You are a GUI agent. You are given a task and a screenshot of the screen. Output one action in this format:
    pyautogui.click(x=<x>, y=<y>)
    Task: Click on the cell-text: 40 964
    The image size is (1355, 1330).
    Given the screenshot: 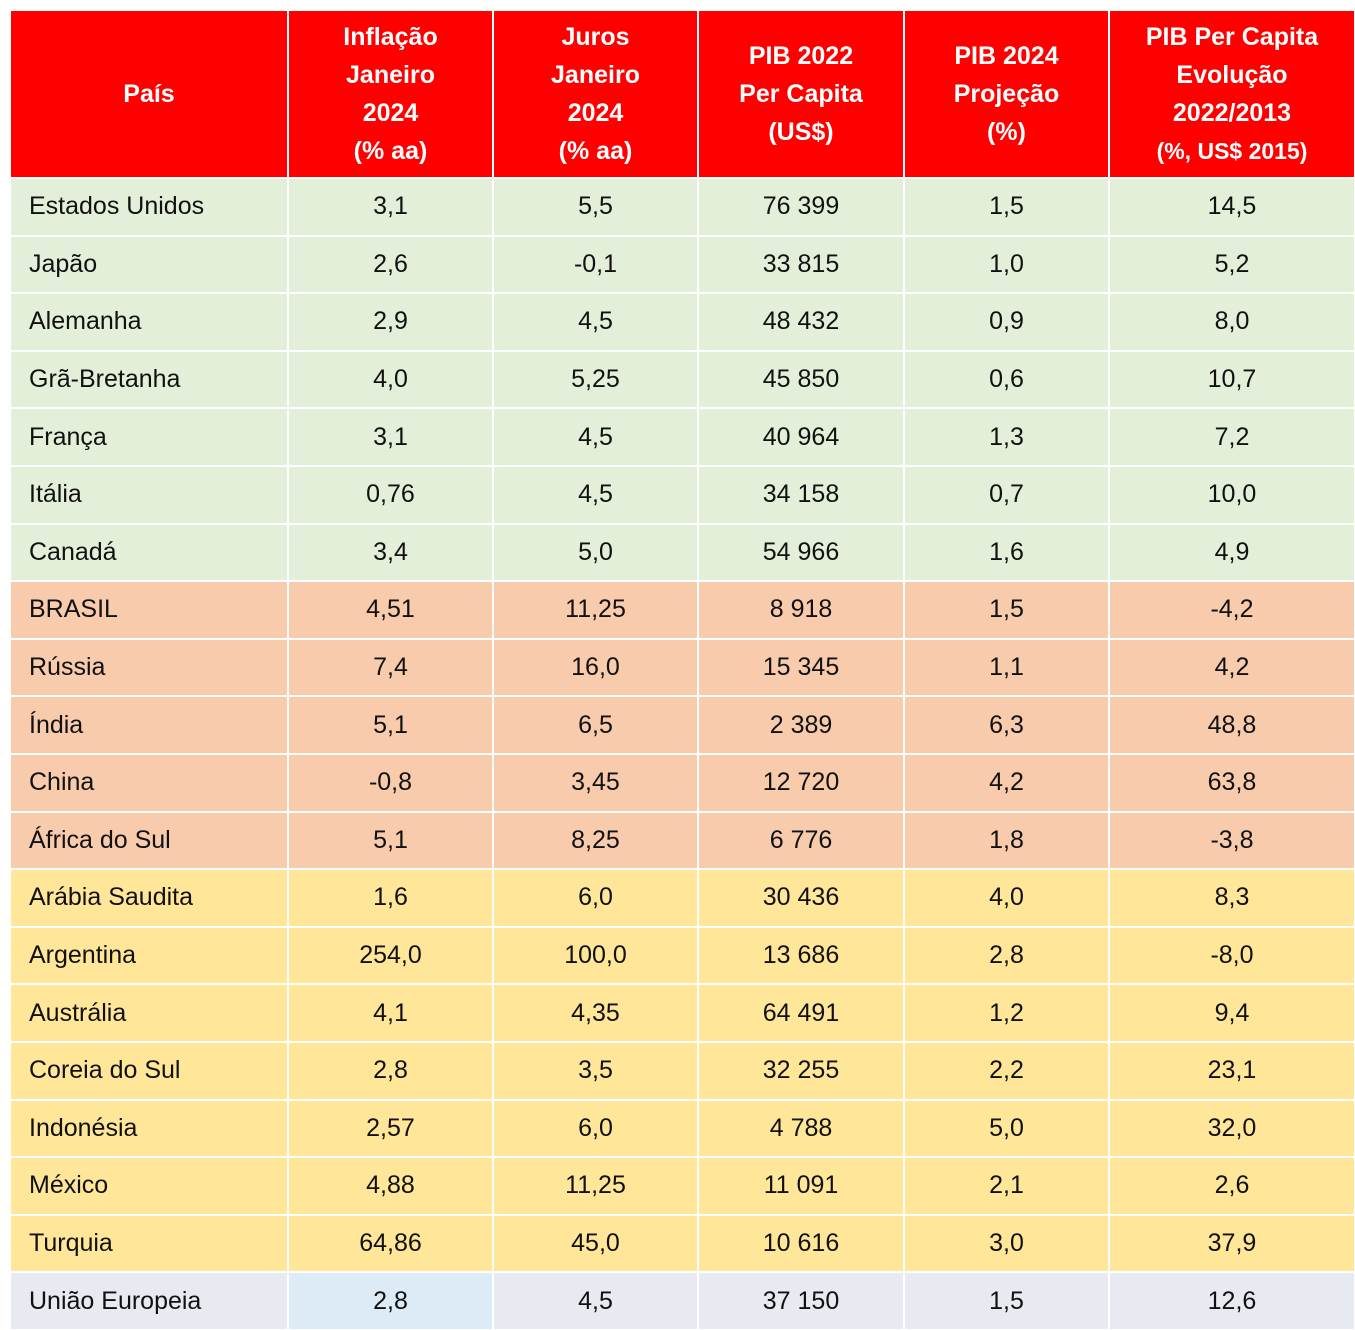 What is the action you would take?
    pyautogui.click(x=801, y=436)
    